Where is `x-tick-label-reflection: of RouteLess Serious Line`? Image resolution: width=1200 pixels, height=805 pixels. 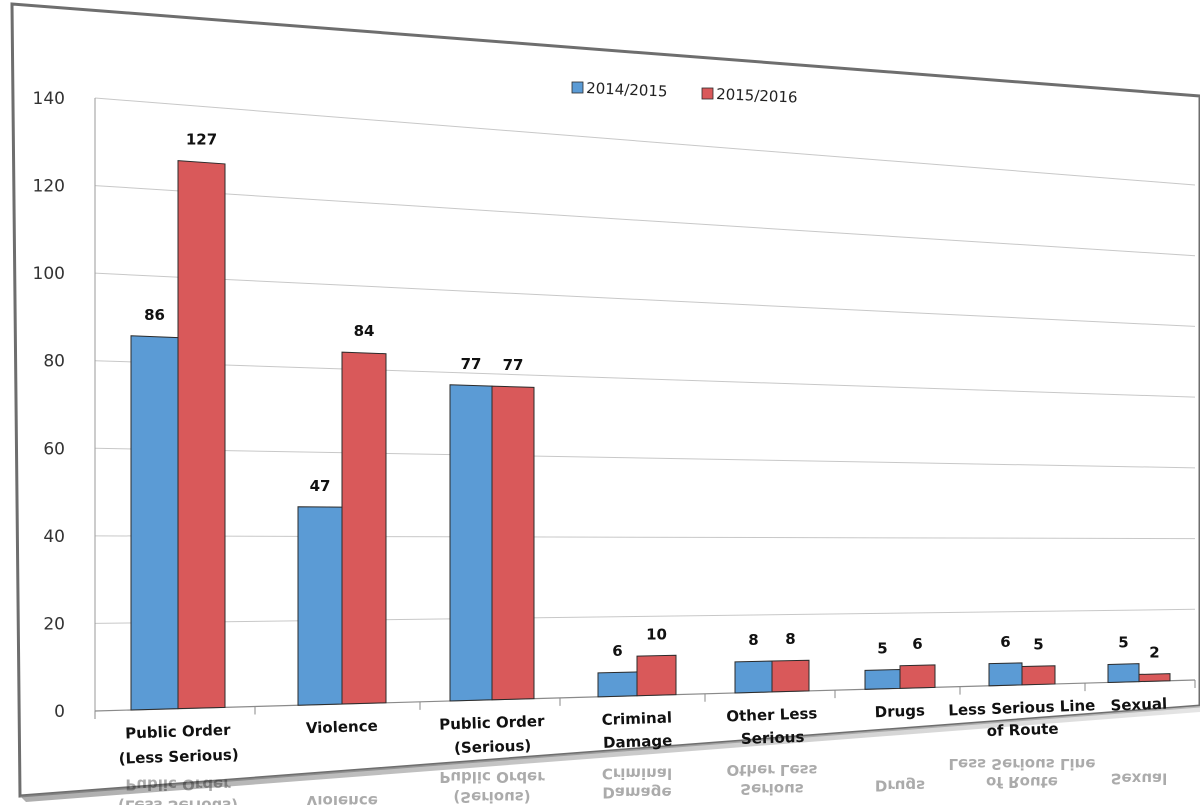 x-tick-label-reflection: of RouteLess Serious Line is located at coordinates (1021, 773).